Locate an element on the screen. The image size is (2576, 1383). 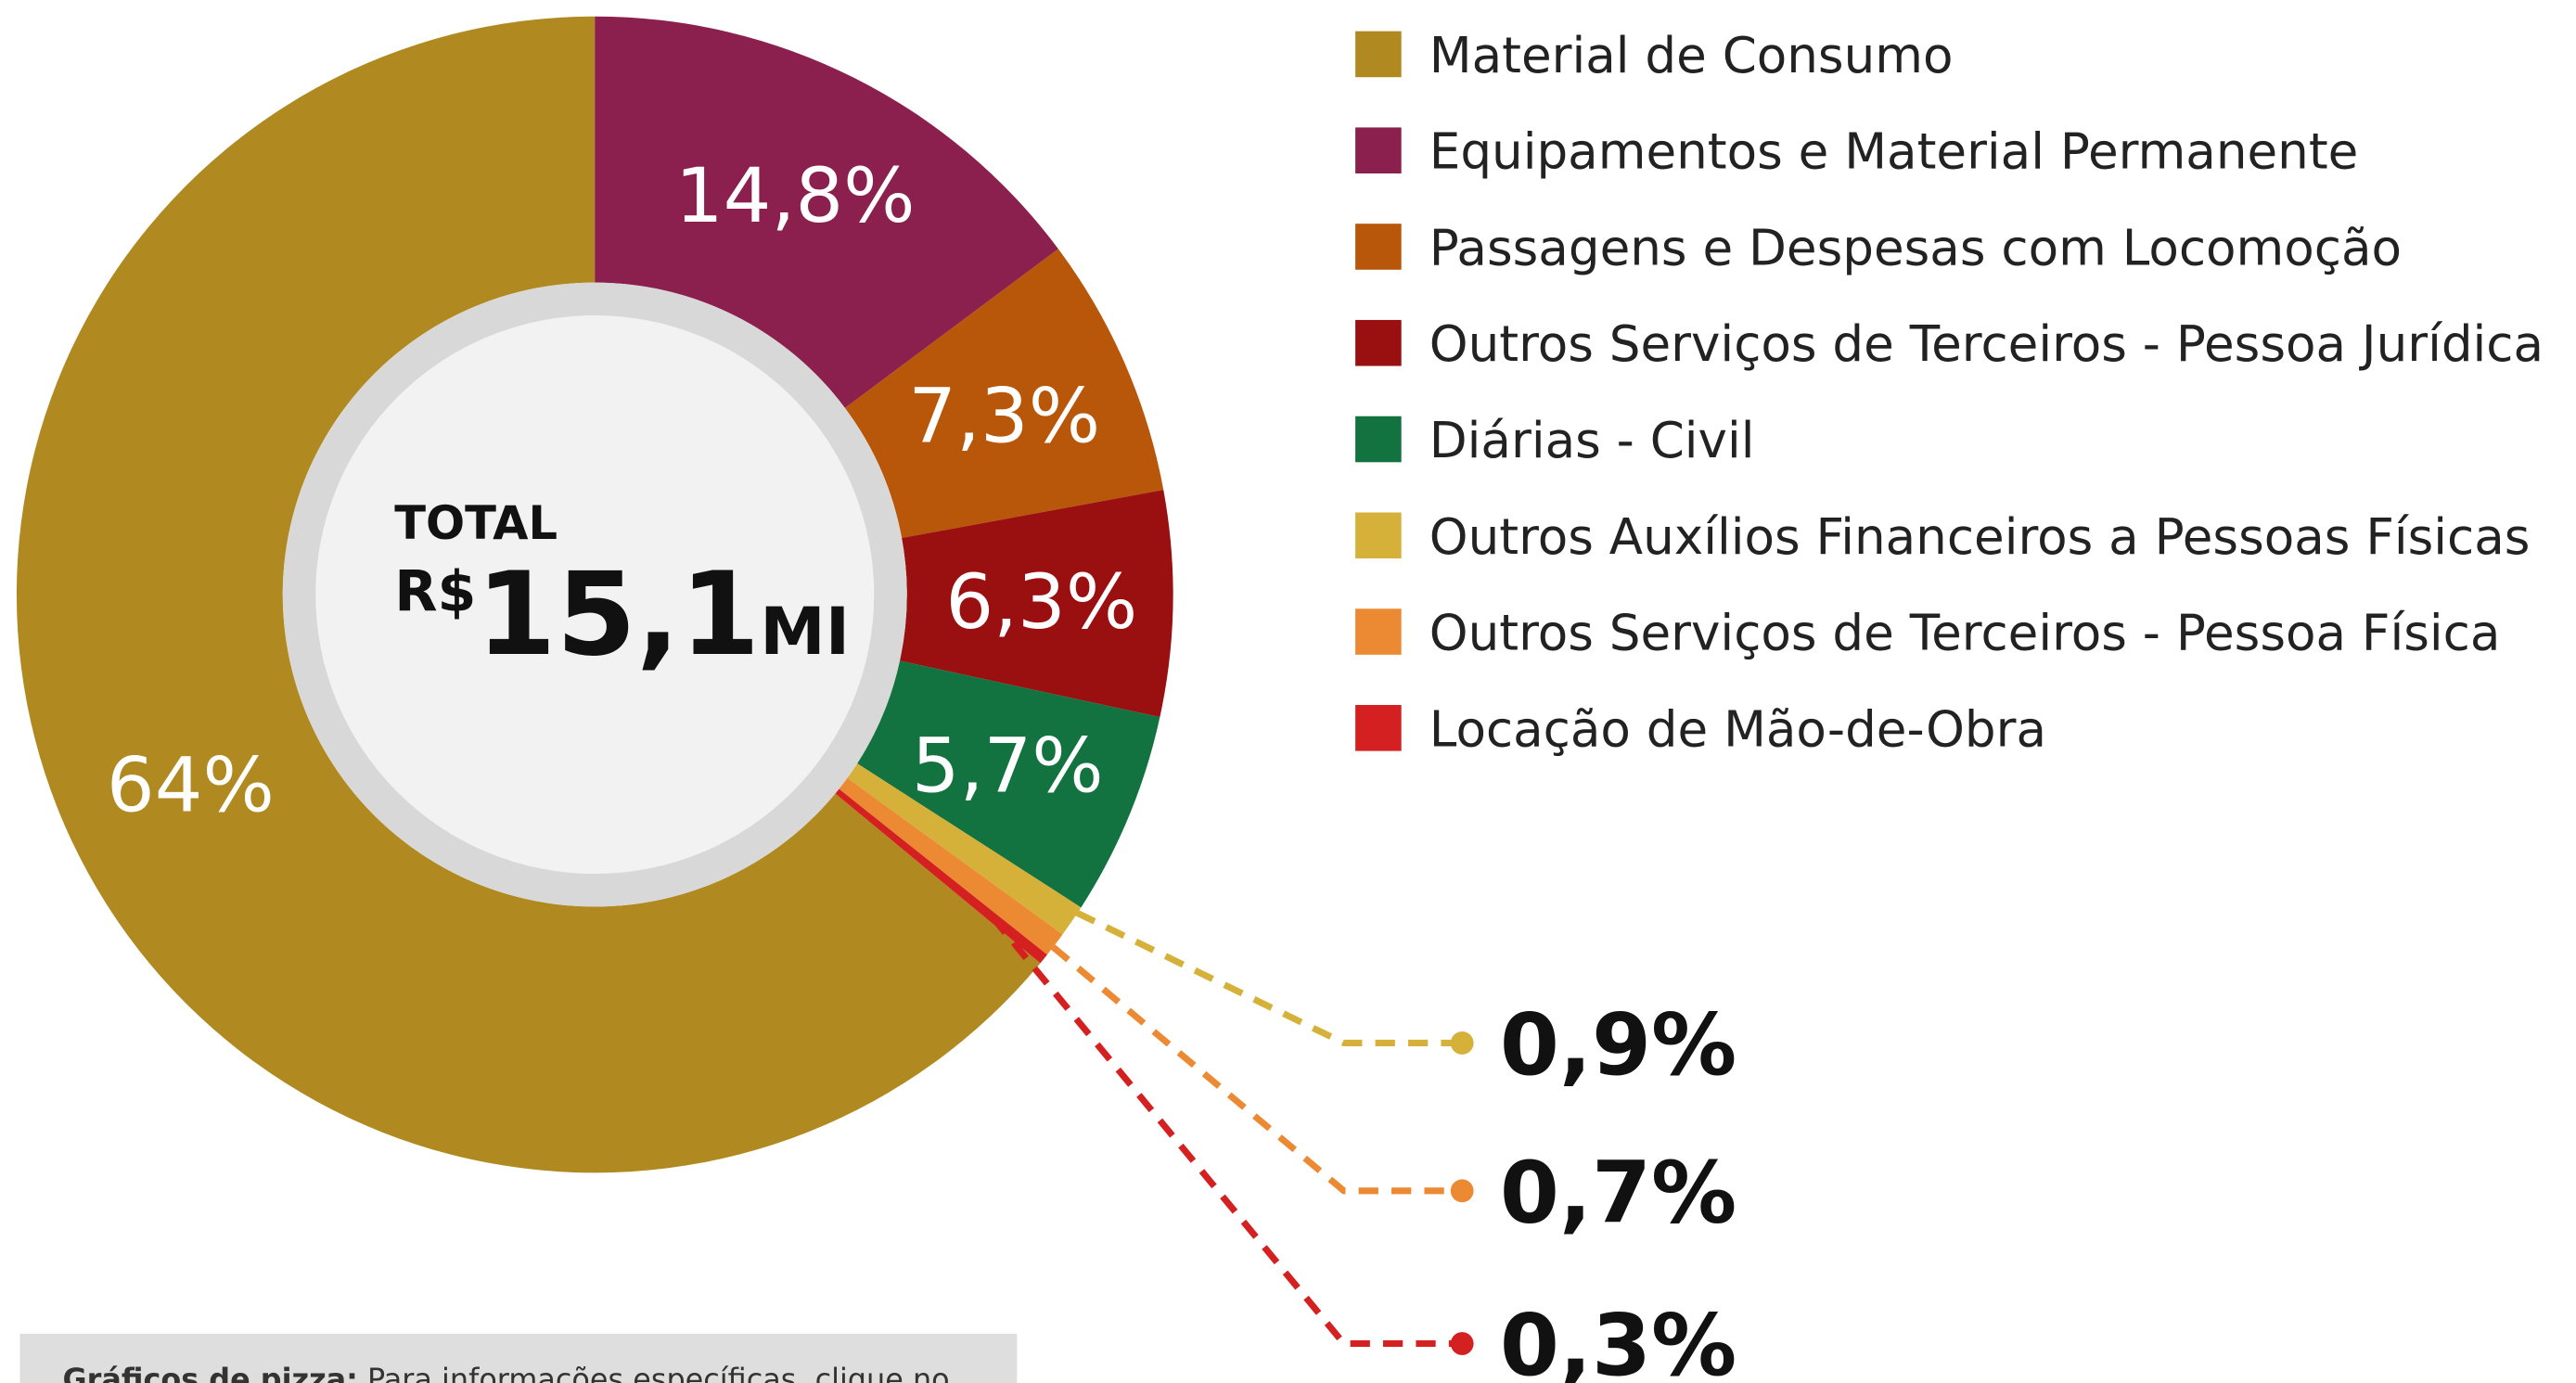
legend-label: Locação de Mão-de-Obra is located at coordinates (1737, 729).